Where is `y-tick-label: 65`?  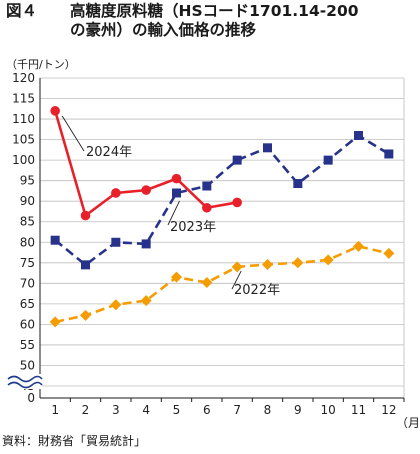
y-tick-label: 65 is located at coordinates (27, 304).